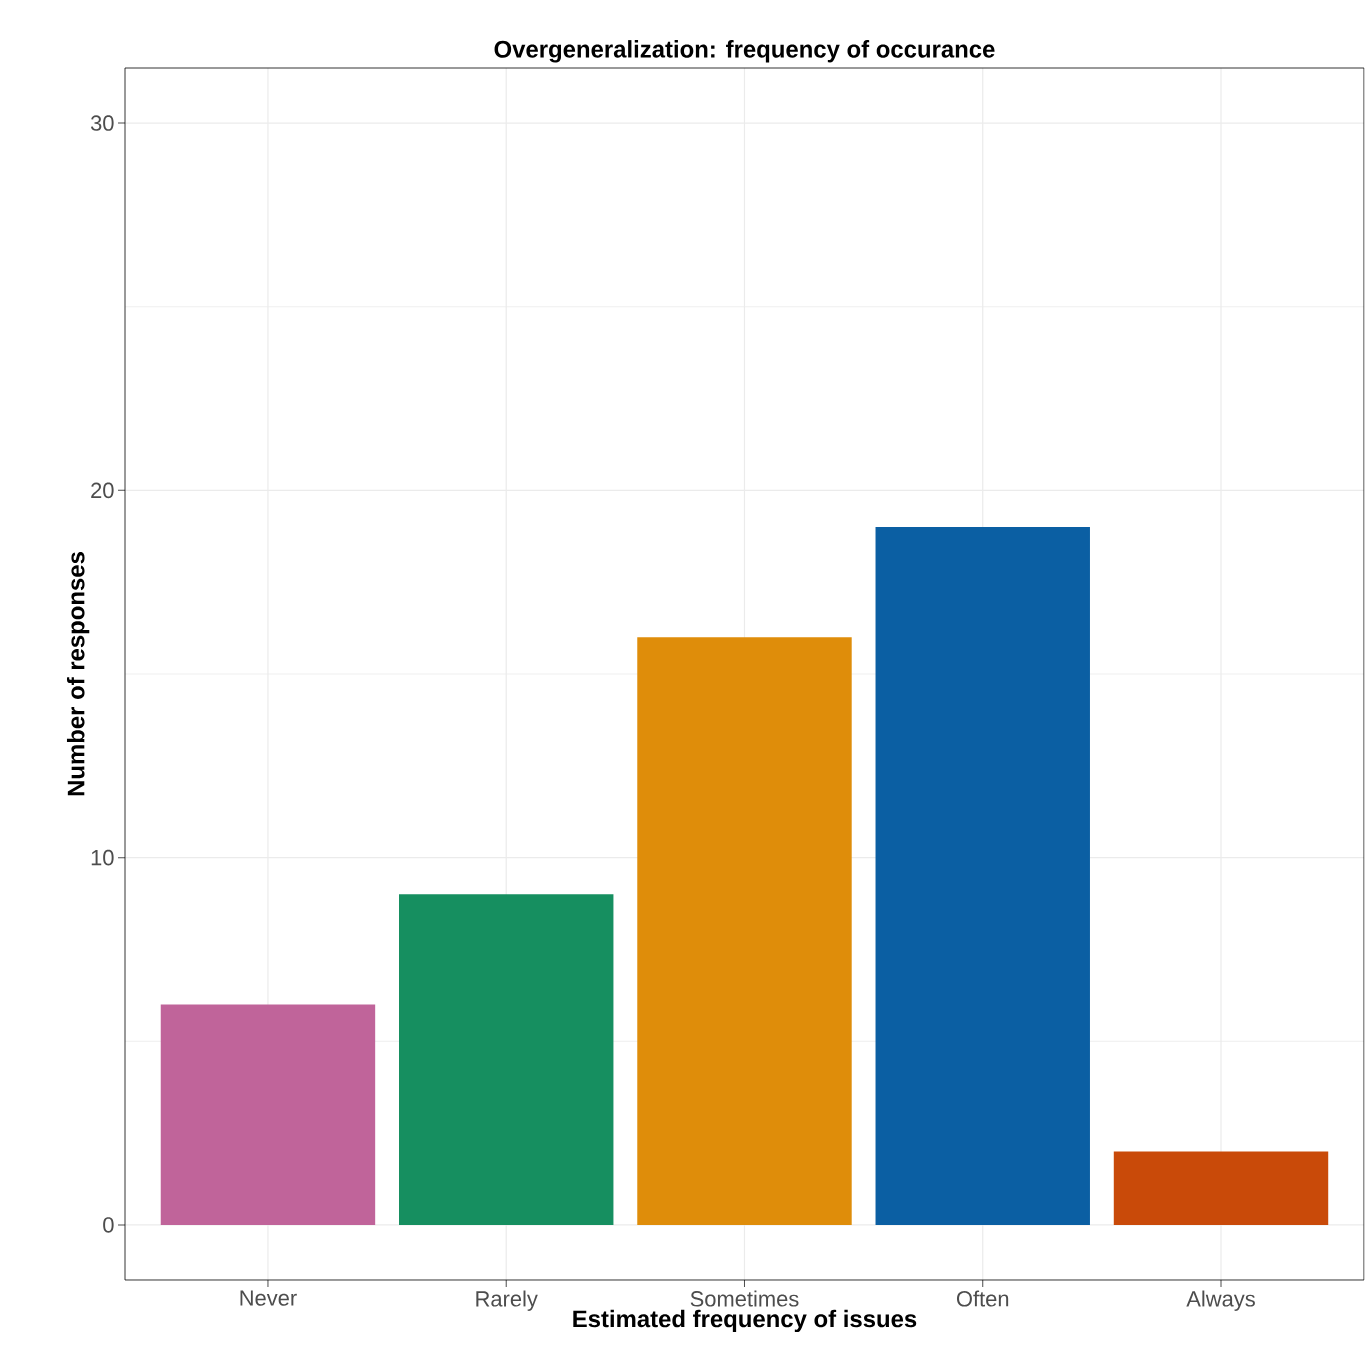 The height and width of the screenshot is (1369, 1365). I want to click on y-tick-label: 0, so click(108, 1225).